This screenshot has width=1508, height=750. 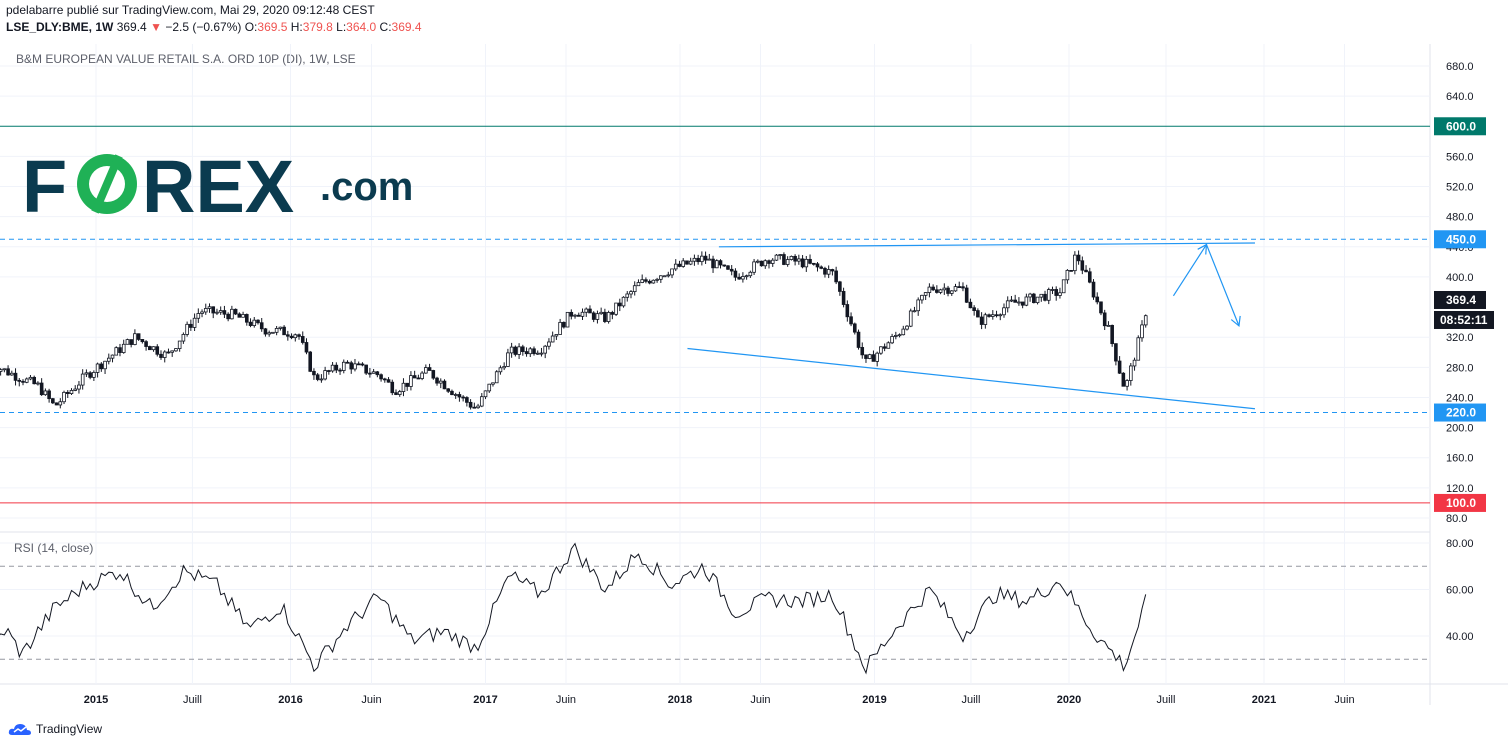 I want to click on y-tick-label: 200.0, so click(x=1460, y=429).